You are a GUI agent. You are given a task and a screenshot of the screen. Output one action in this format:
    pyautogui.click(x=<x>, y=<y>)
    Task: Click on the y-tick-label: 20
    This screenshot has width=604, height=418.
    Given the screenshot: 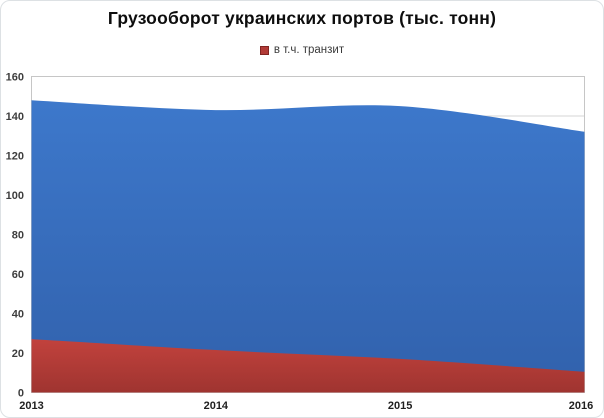 What is the action you would take?
    pyautogui.click(x=18, y=354)
    